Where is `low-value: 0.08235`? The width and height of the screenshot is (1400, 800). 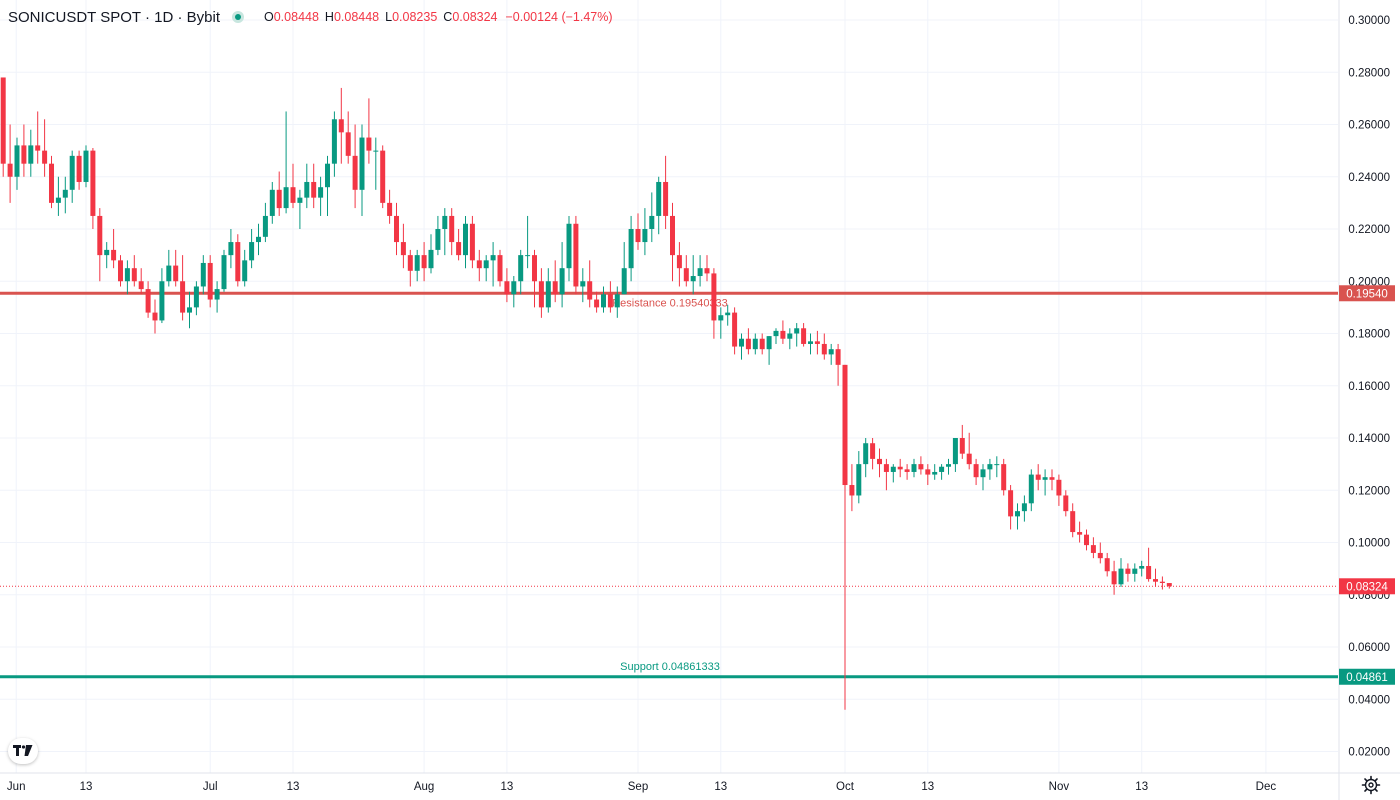
low-value: 0.08235 is located at coordinates (415, 17).